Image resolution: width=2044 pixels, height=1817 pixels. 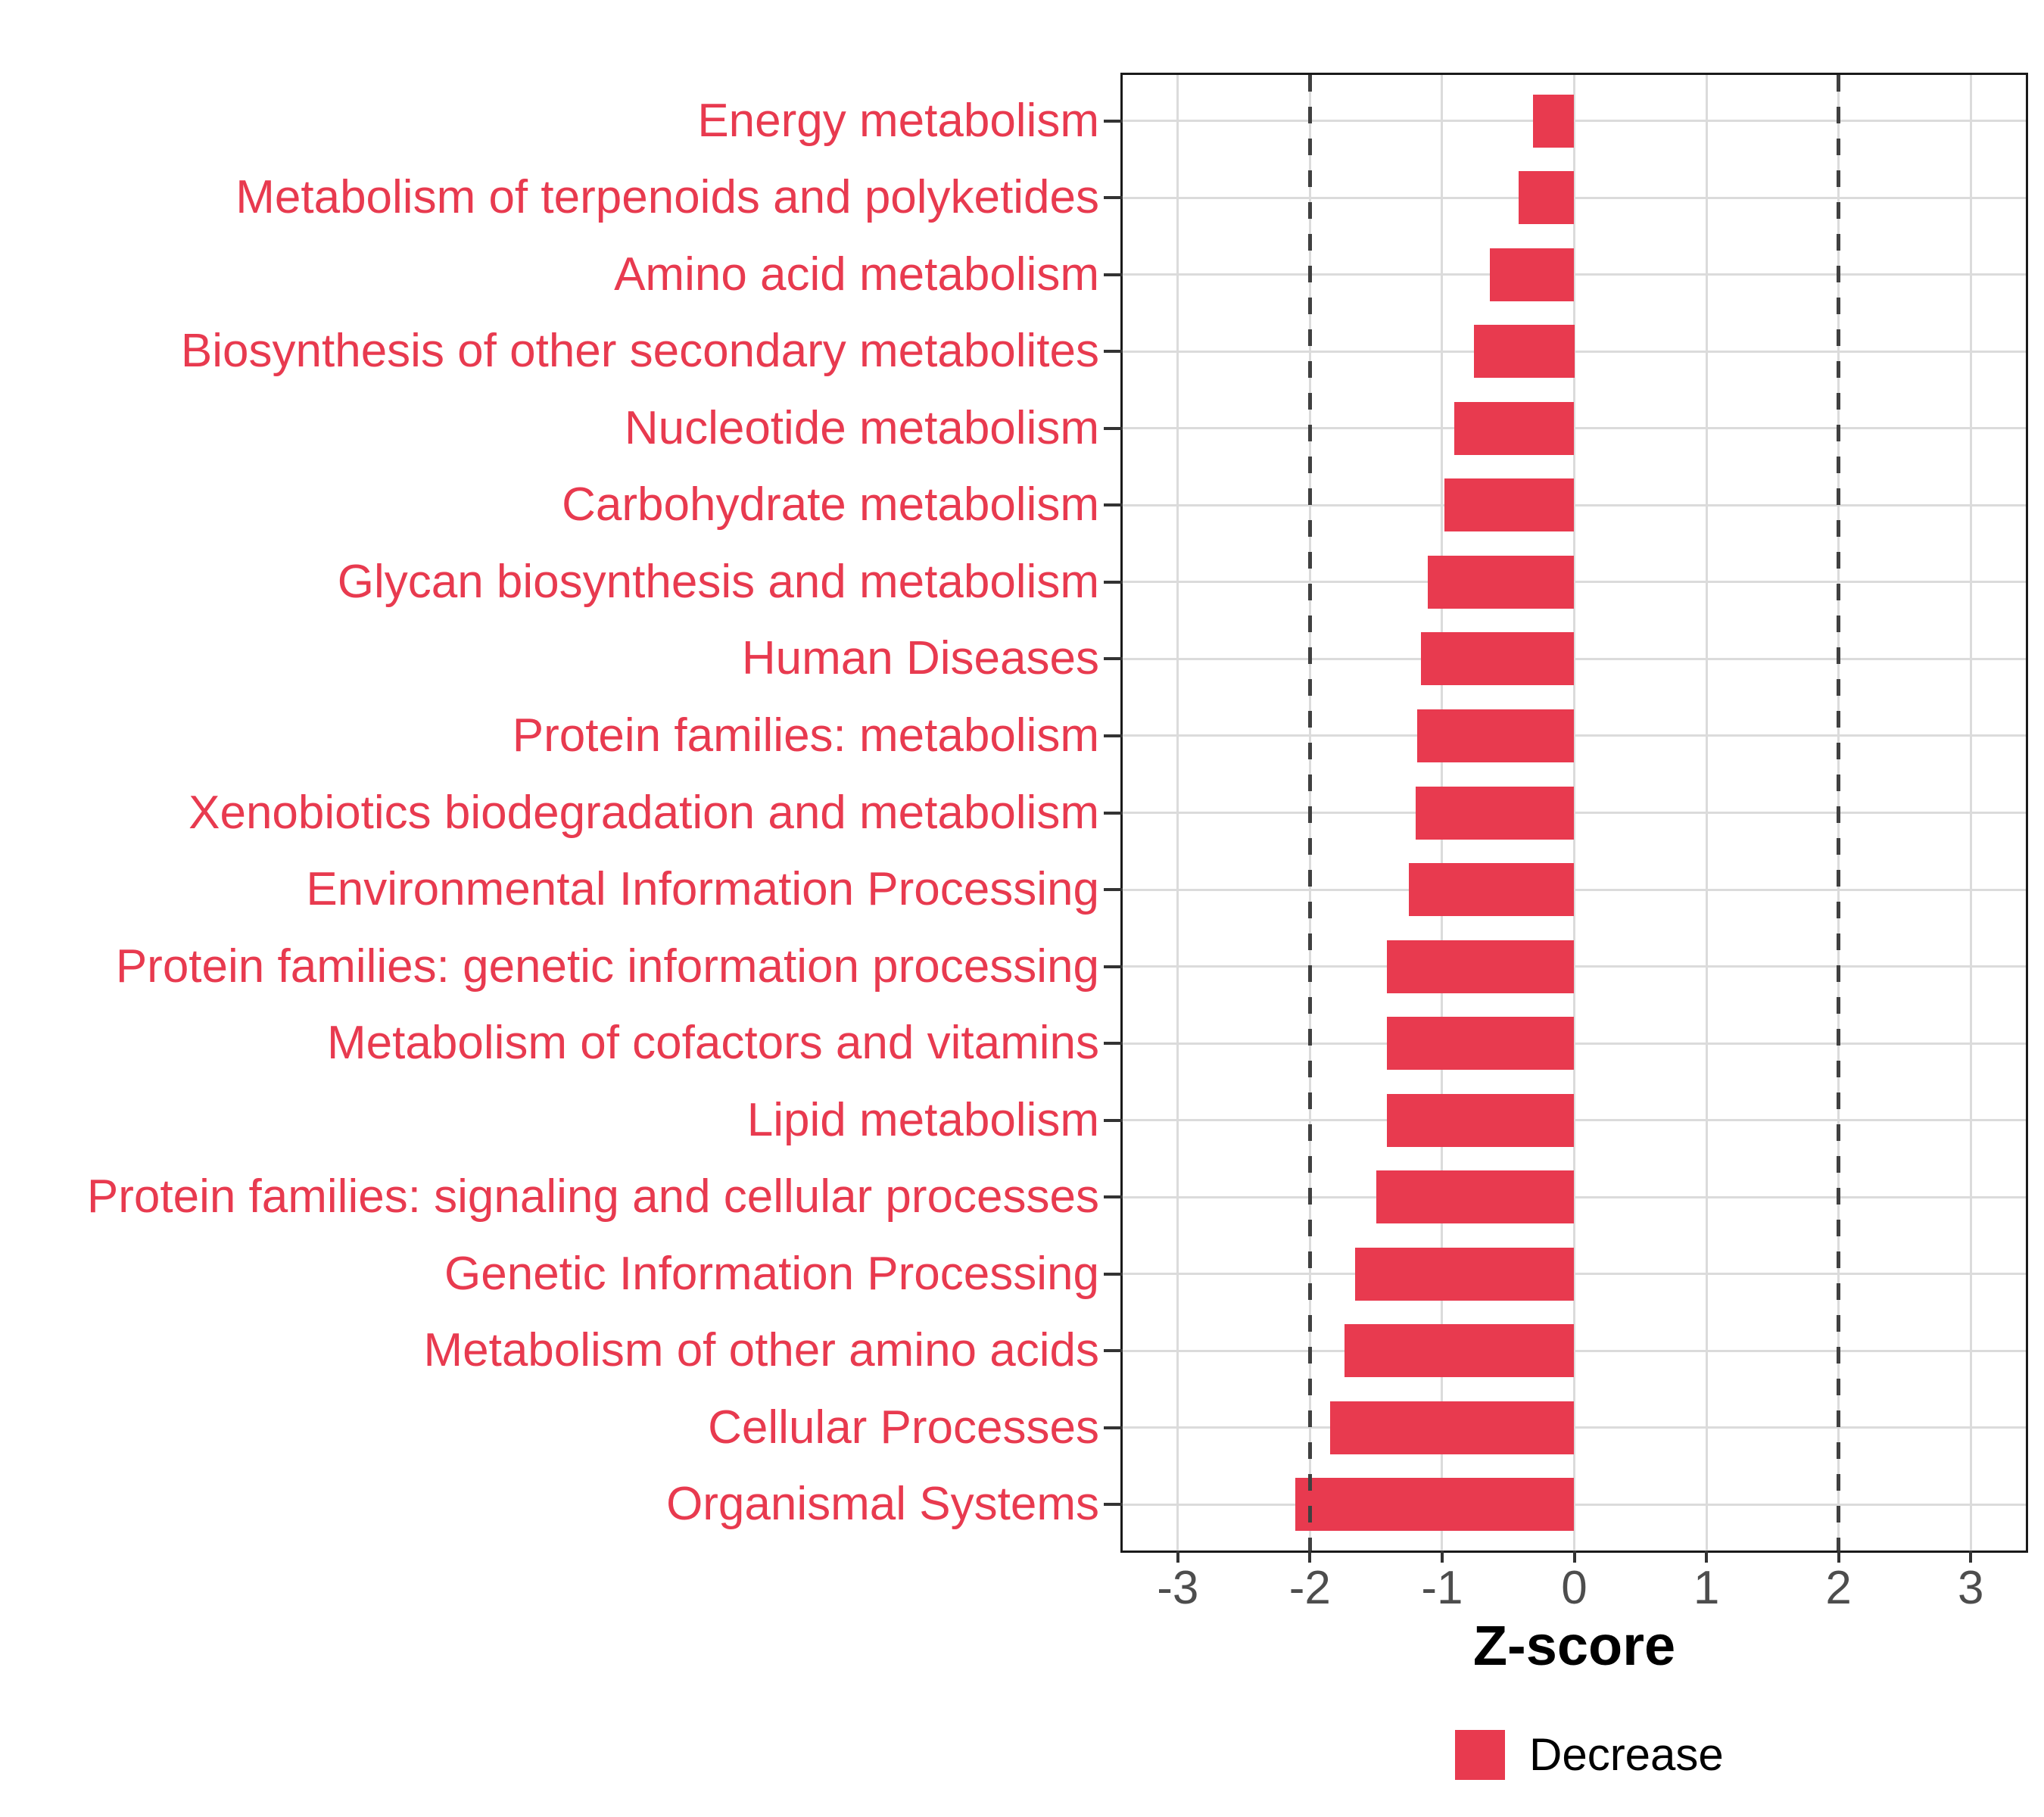 What do you see at coordinates (1574, 1588) in the screenshot?
I see `x-axis-tick-label: 0` at bounding box center [1574, 1588].